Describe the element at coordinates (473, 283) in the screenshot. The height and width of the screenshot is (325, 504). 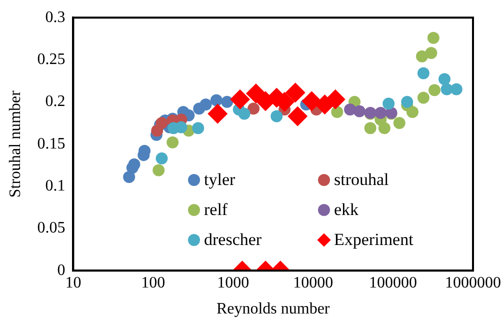
I see `x-tick-label: 1000000` at that location.